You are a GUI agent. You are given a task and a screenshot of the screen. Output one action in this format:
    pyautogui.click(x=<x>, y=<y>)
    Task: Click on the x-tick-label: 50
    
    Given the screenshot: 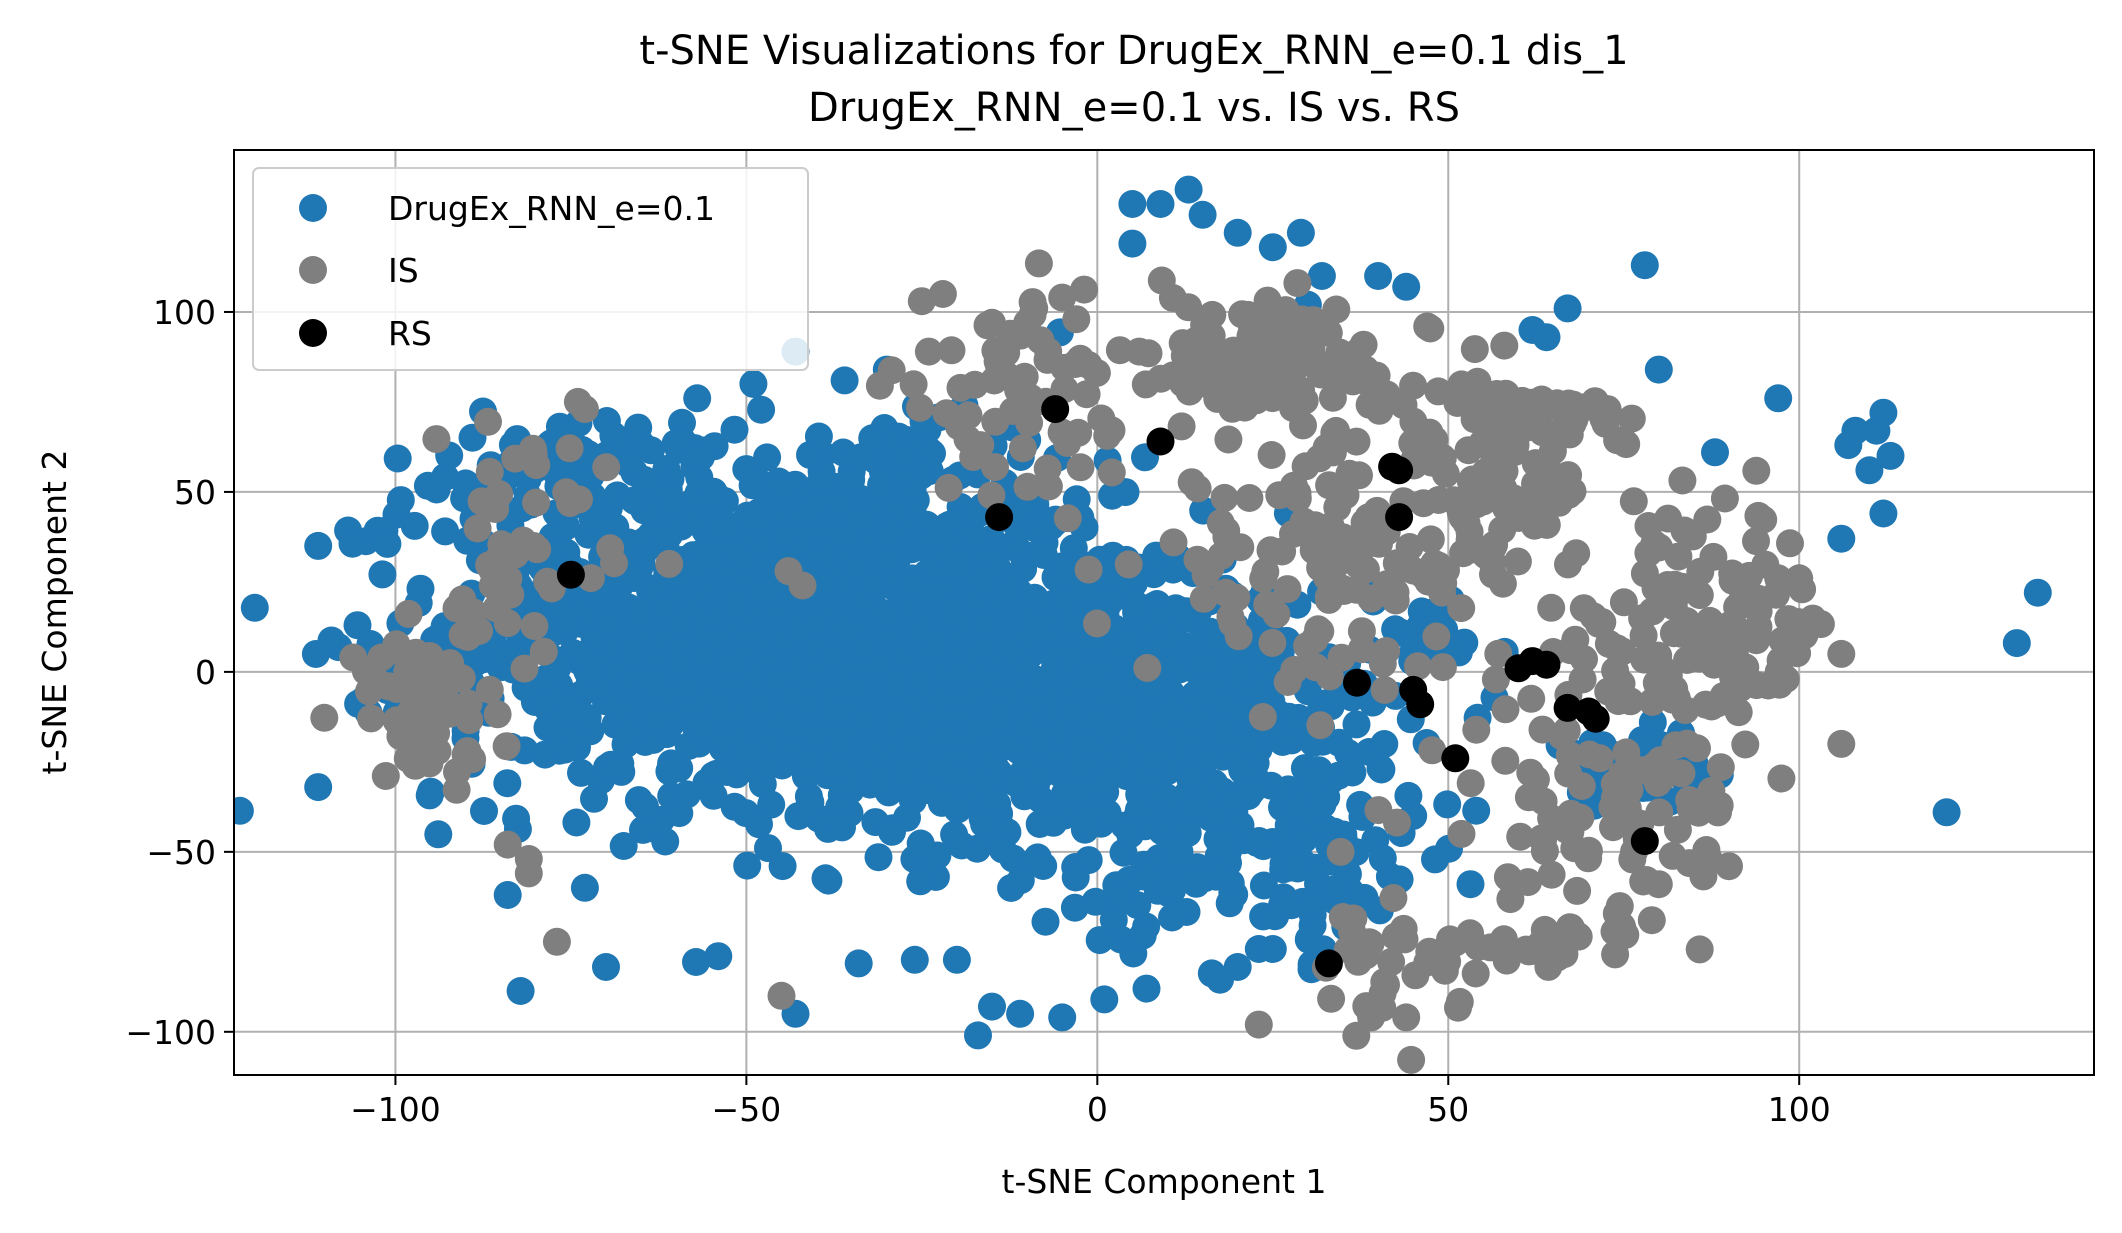 What is the action you would take?
    pyautogui.click(x=1448, y=1109)
    